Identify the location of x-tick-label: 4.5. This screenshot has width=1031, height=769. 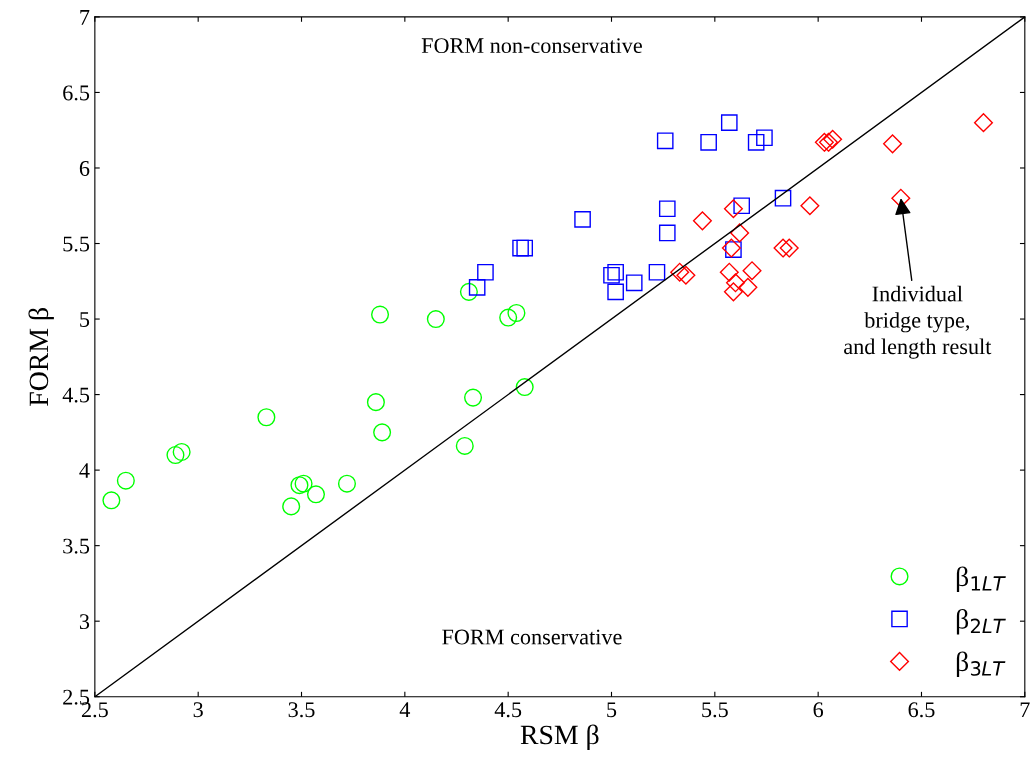
(508, 710).